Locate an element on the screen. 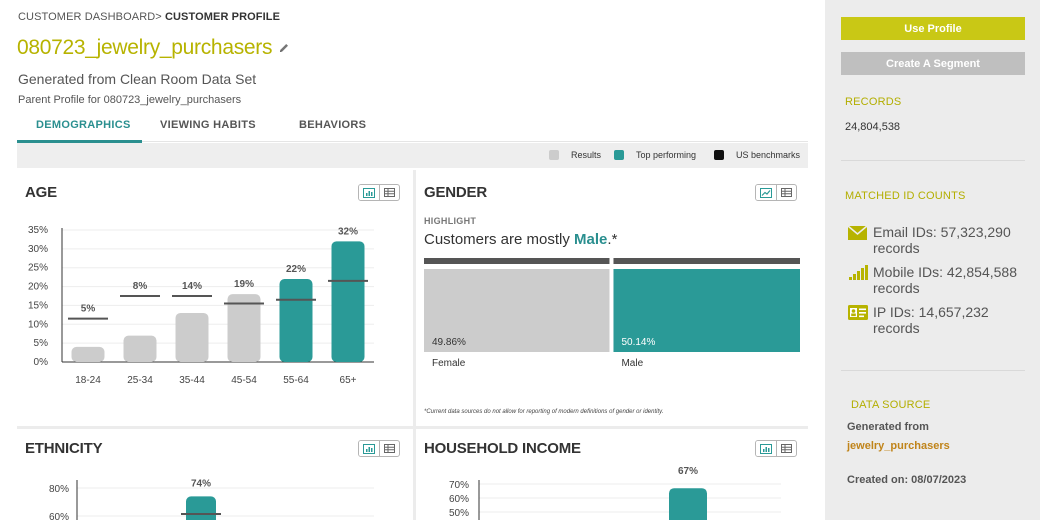 The width and height of the screenshot is (1040, 520). age-y-tick-label: 15% is located at coordinates (38, 305).